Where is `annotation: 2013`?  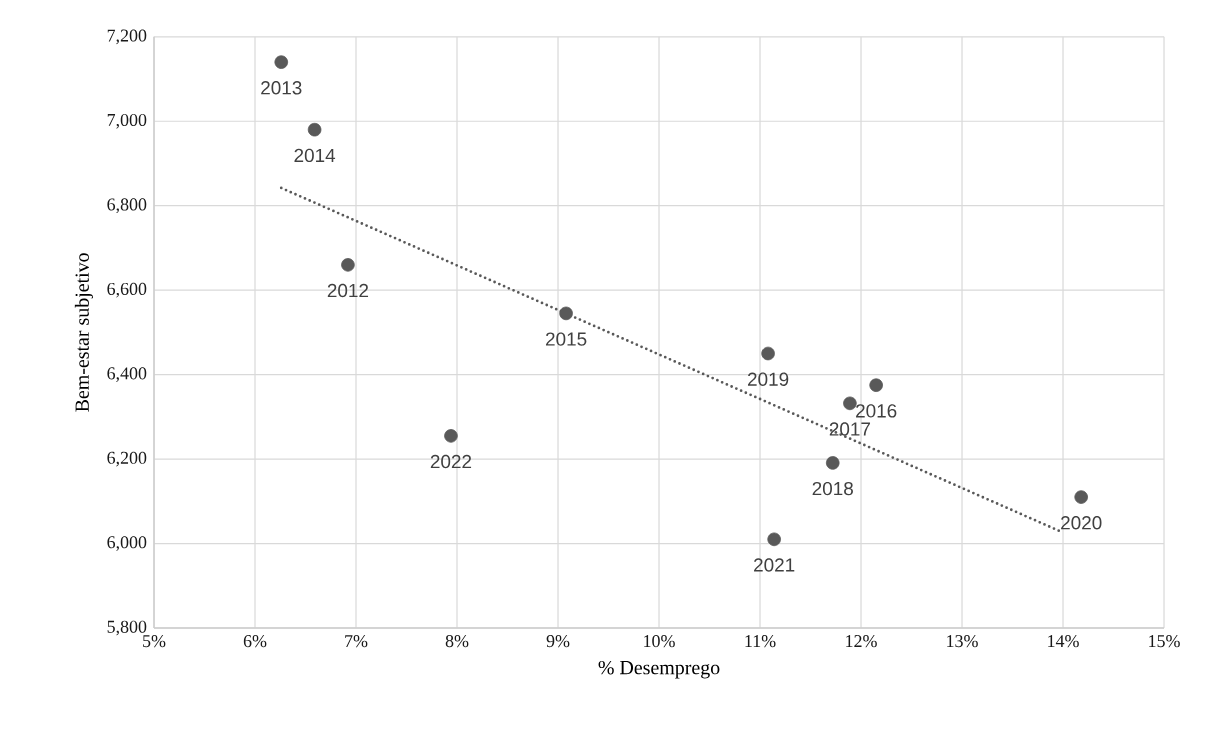
annotation: 2013 is located at coordinates (281, 88).